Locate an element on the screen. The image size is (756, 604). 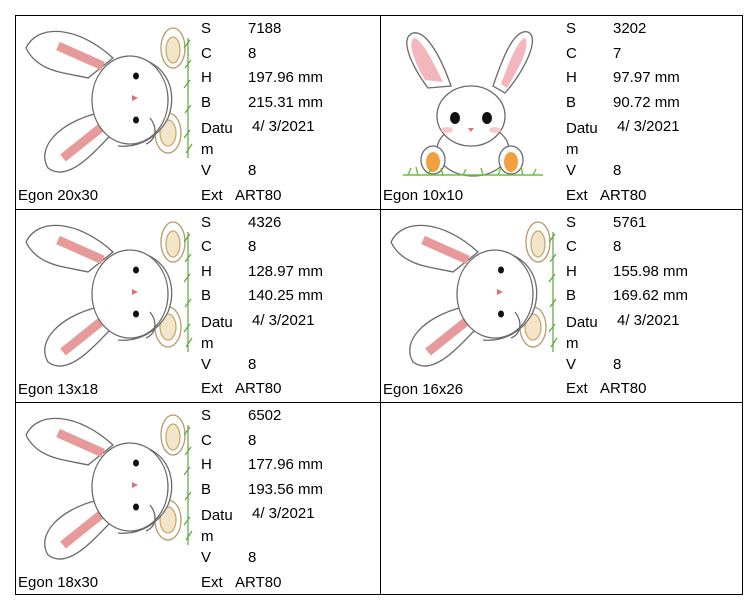
info-value-b: 215.31 mm is located at coordinates (286, 102).